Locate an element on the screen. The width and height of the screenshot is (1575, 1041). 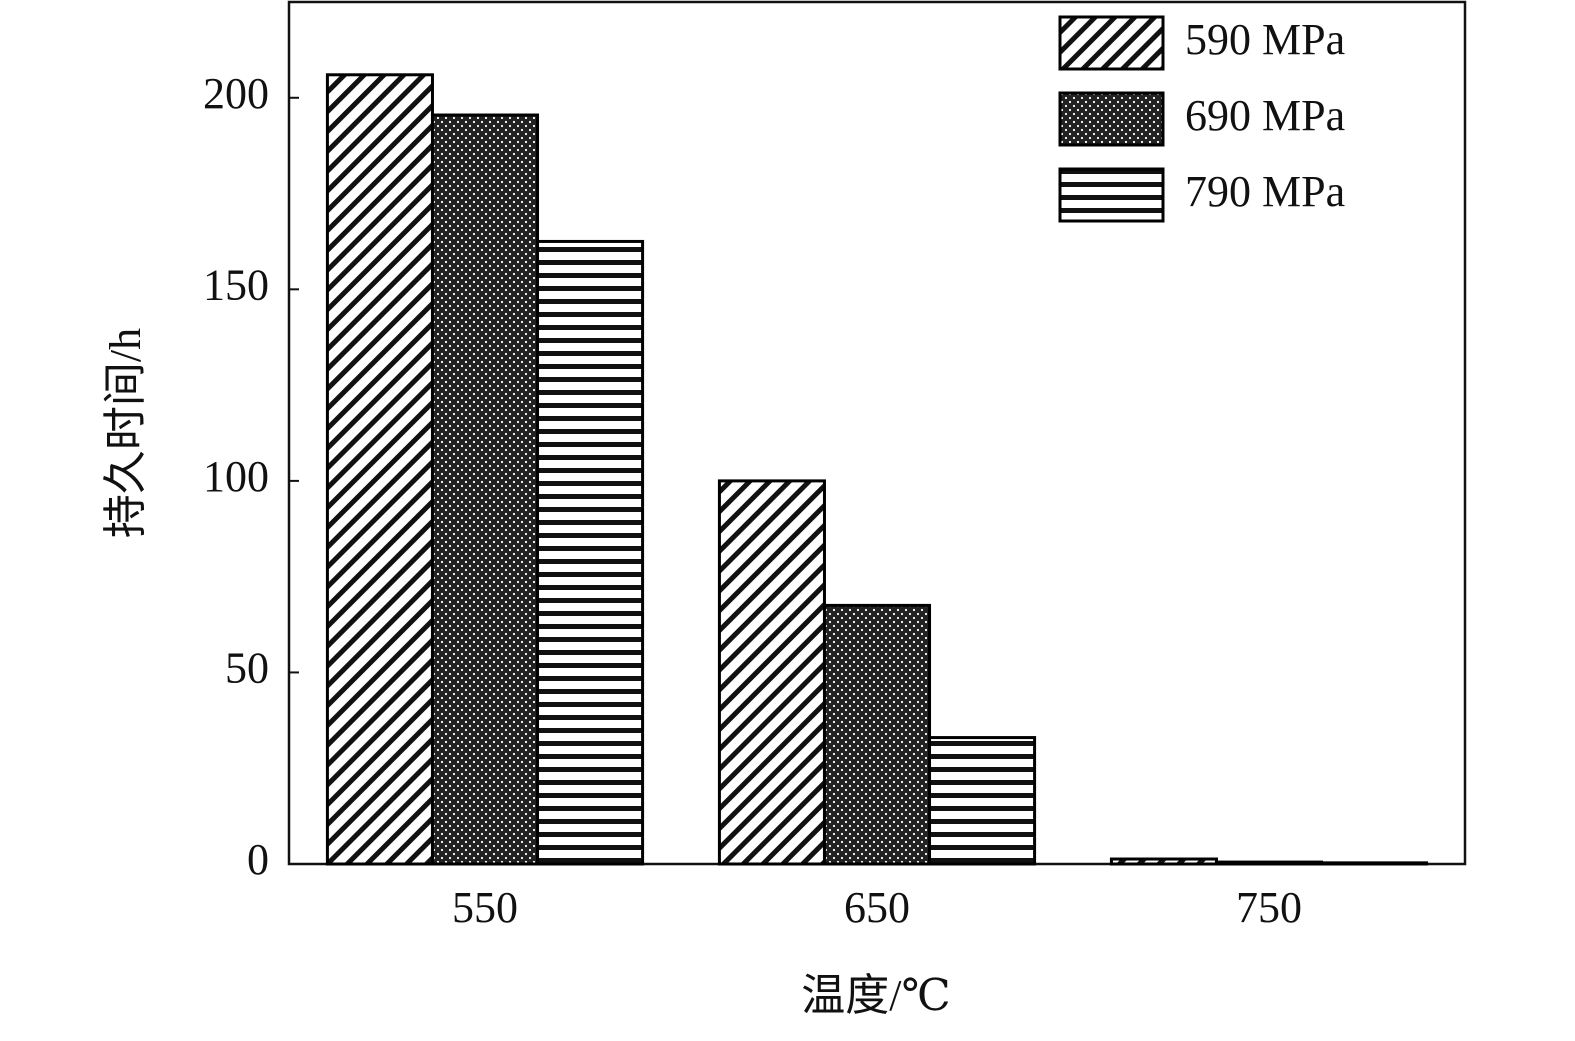
legend-label: 790 MPa is located at coordinates (1265, 191).